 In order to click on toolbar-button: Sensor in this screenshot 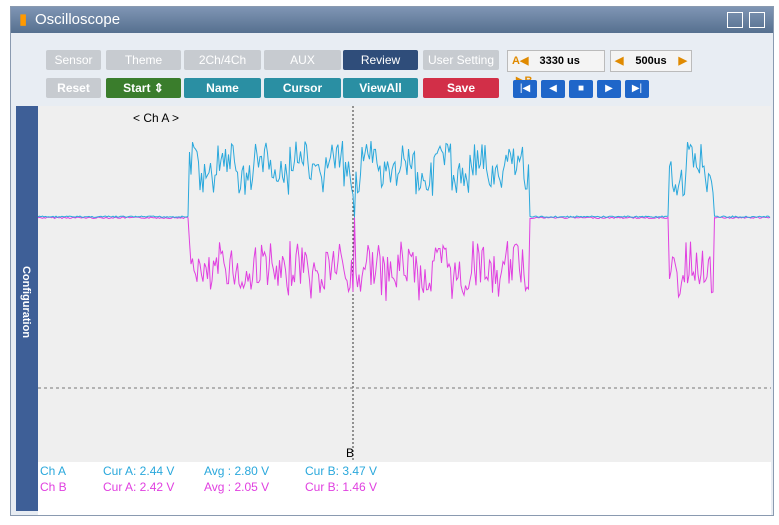, I will do `click(73, 60)`.